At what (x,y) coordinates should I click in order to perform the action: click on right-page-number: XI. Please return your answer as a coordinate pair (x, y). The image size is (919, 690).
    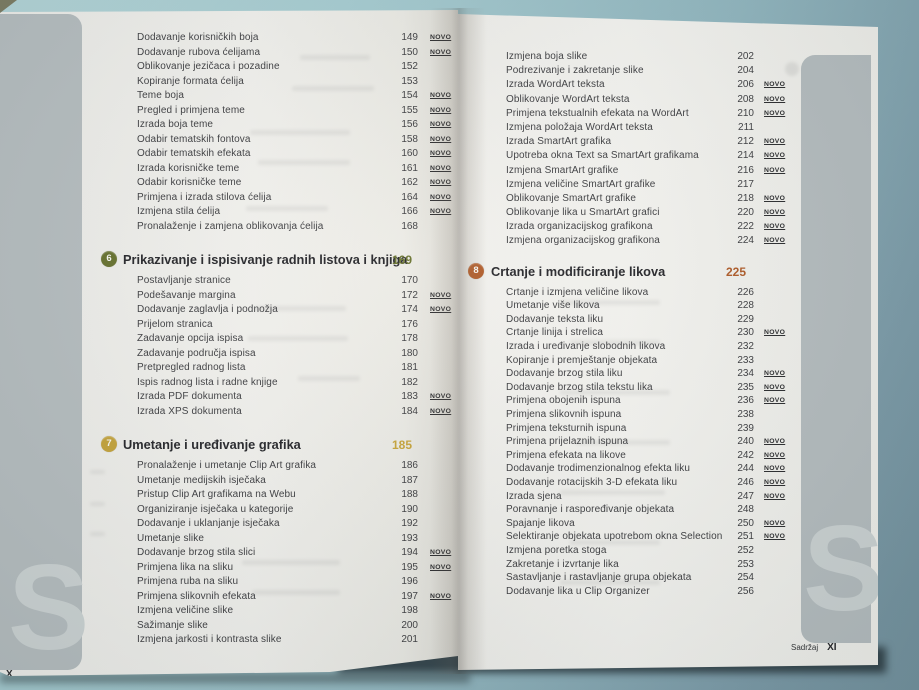
    Looking at the image, I should click on (832, 647).